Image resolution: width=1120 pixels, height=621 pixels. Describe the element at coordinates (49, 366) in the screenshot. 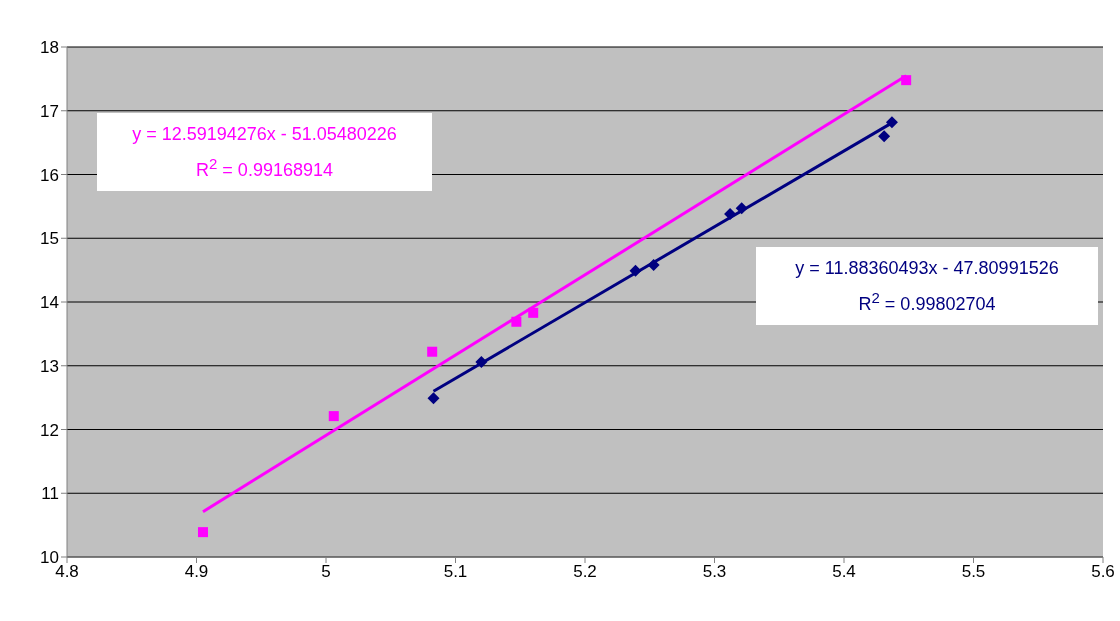

I see `y-tick-label: 13` at that location.